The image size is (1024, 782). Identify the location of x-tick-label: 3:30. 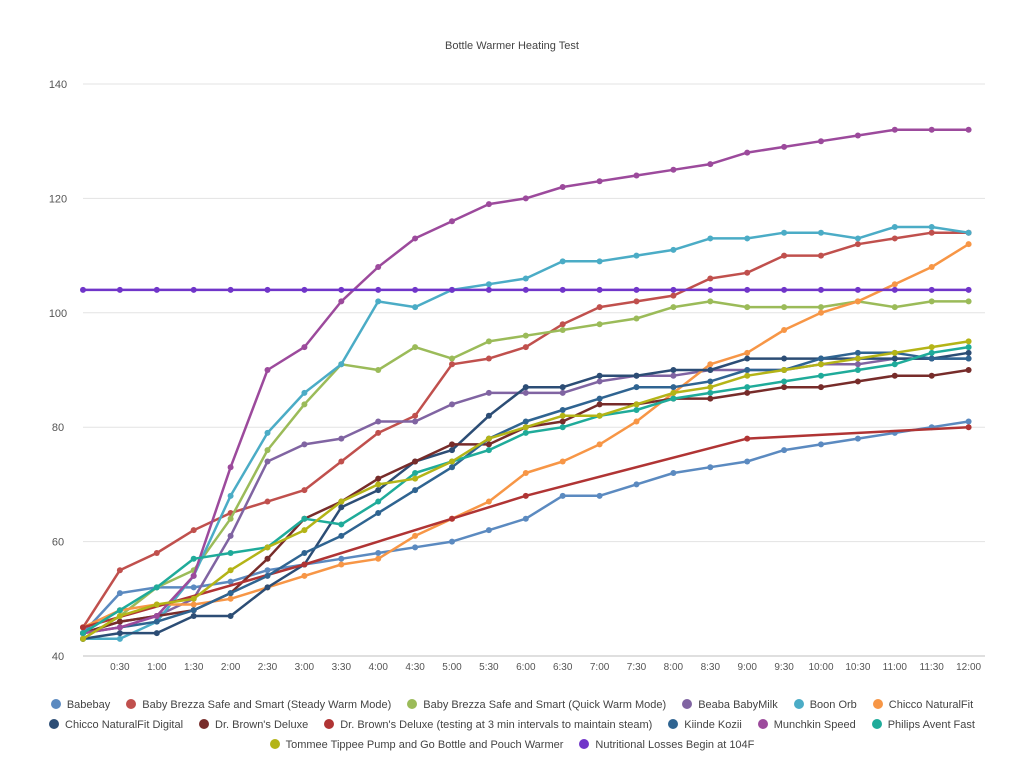
(342, 667).